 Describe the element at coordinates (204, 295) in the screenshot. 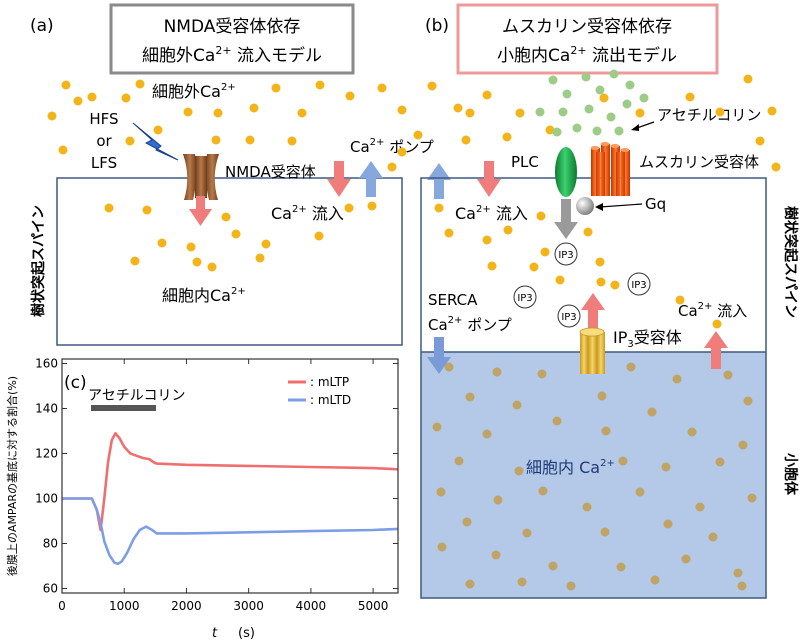

I see `intracellular-ca-label: 細胞内Ca2+` at that location.